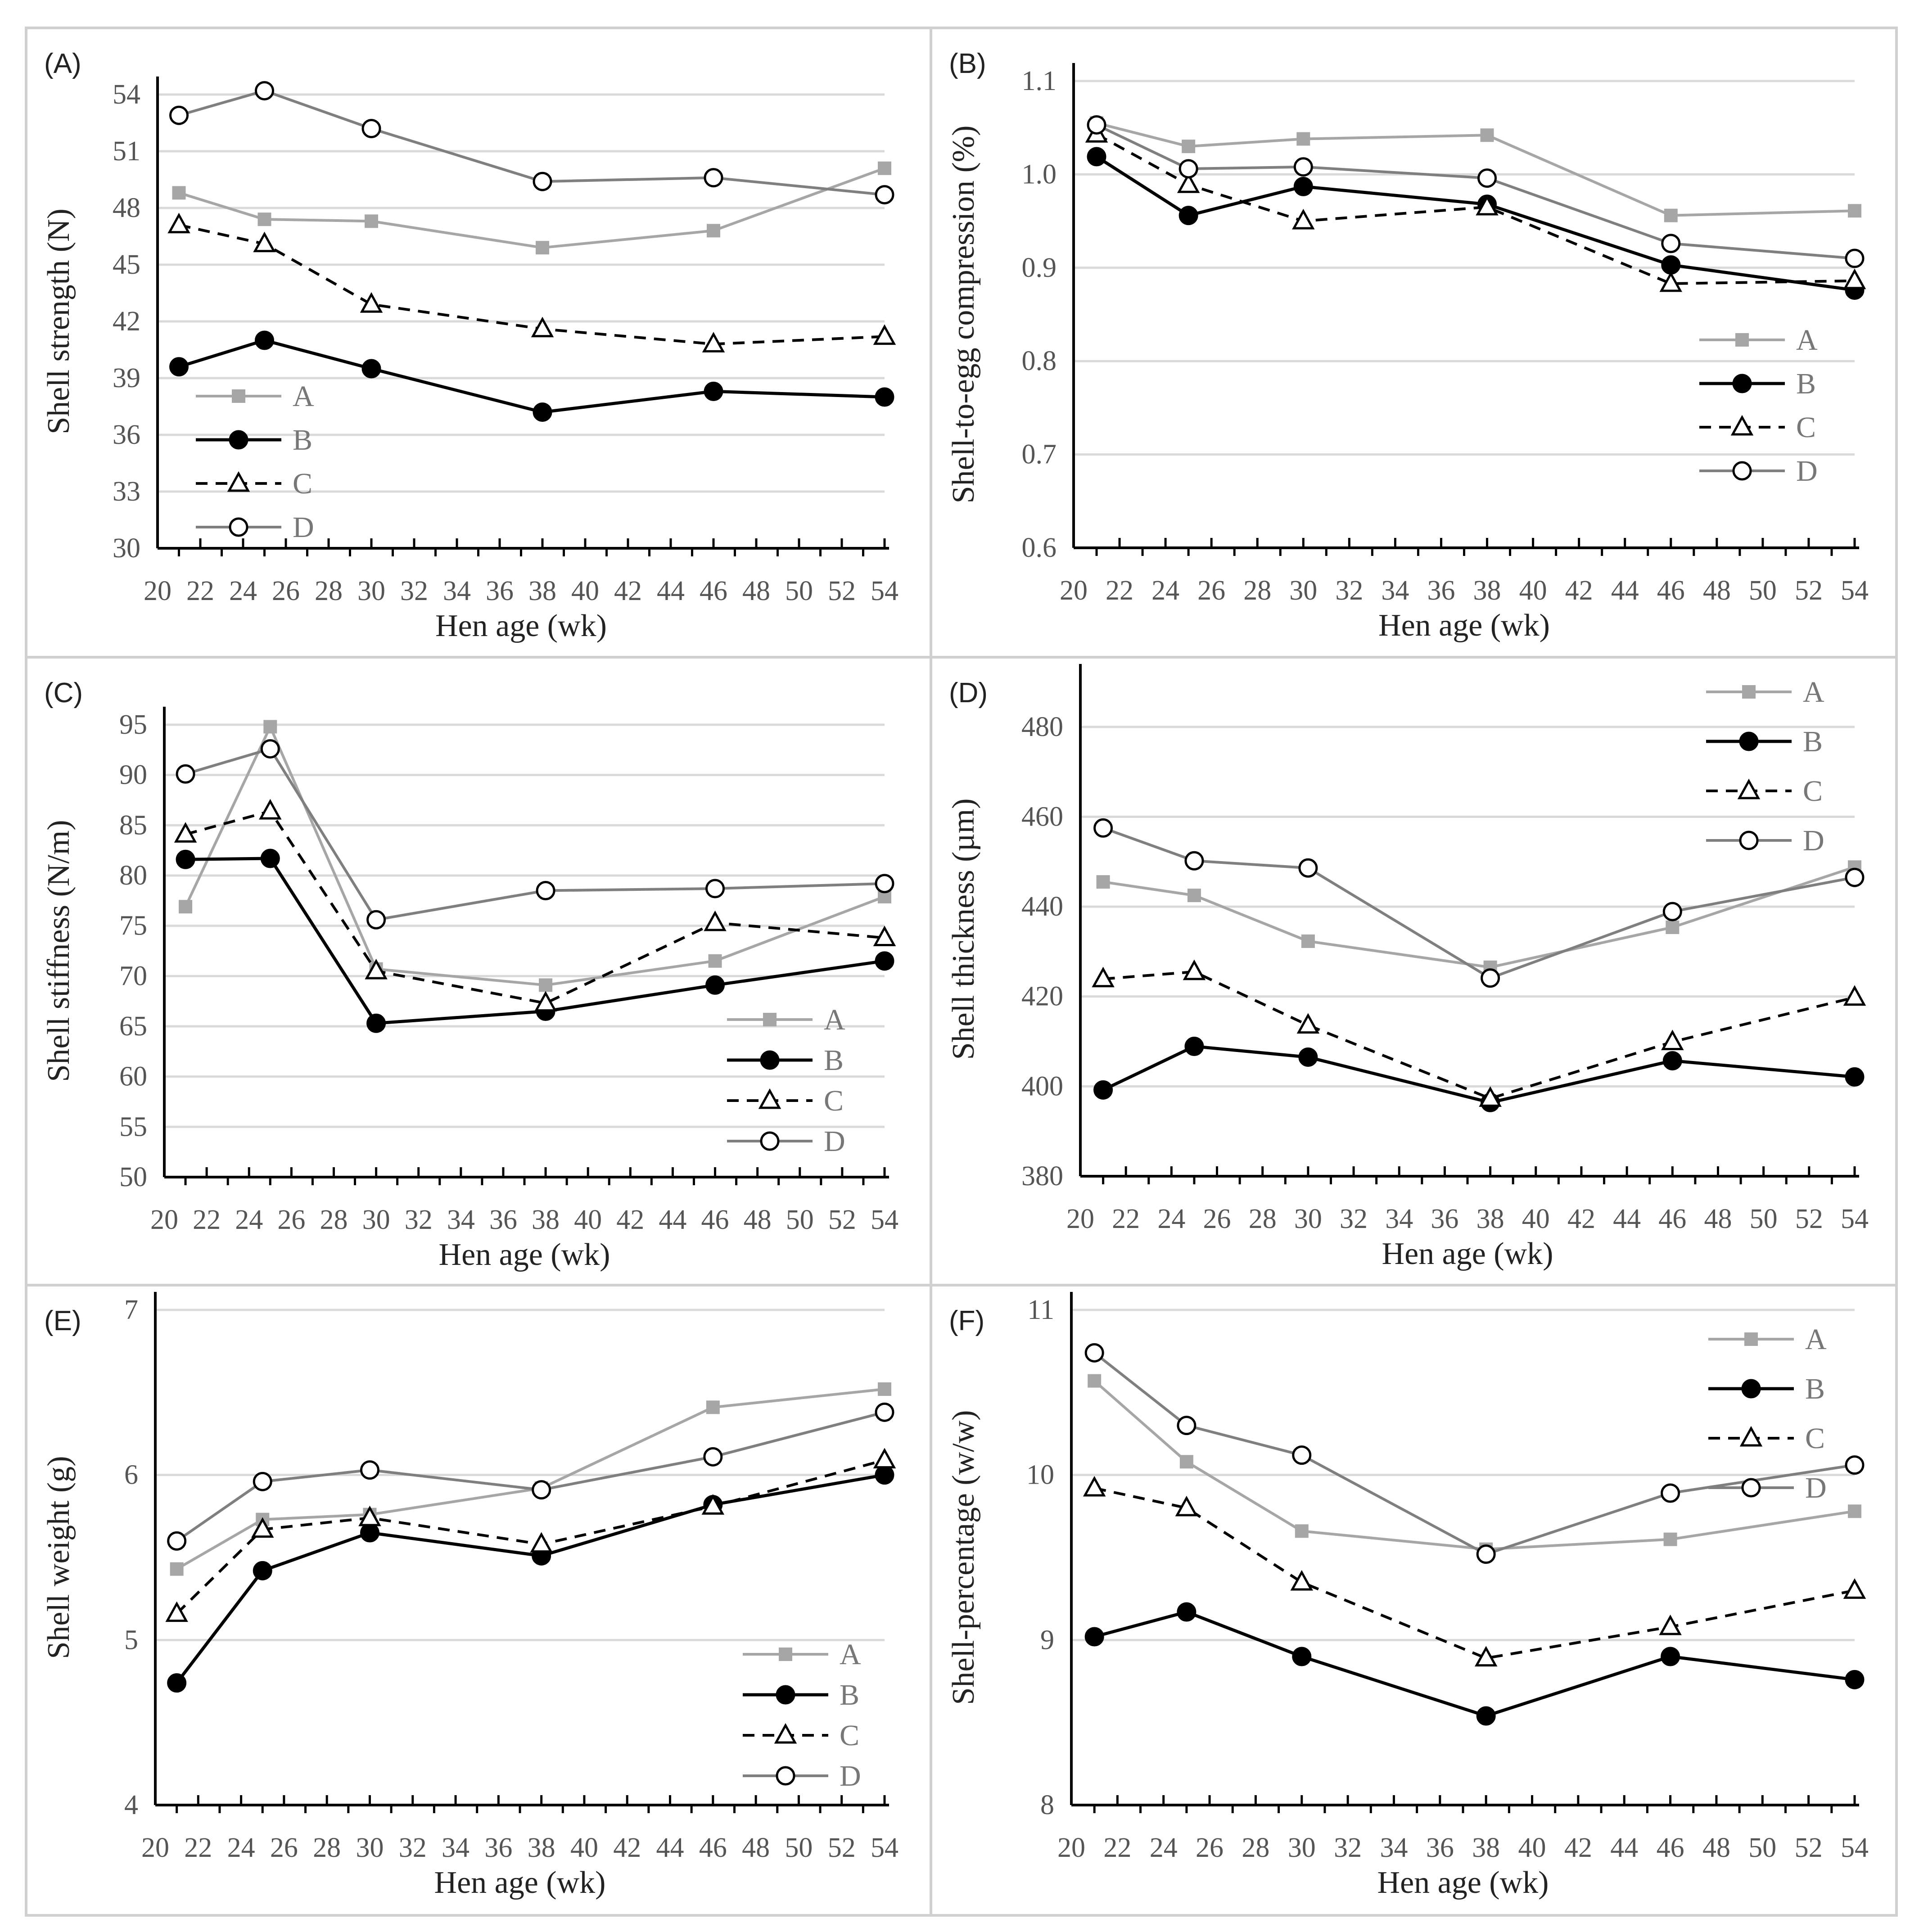  What do you see at coordinates (131, 1805) in the screenshot?
I see `y-tick-label: 4` at bounding box center [131, 1805].